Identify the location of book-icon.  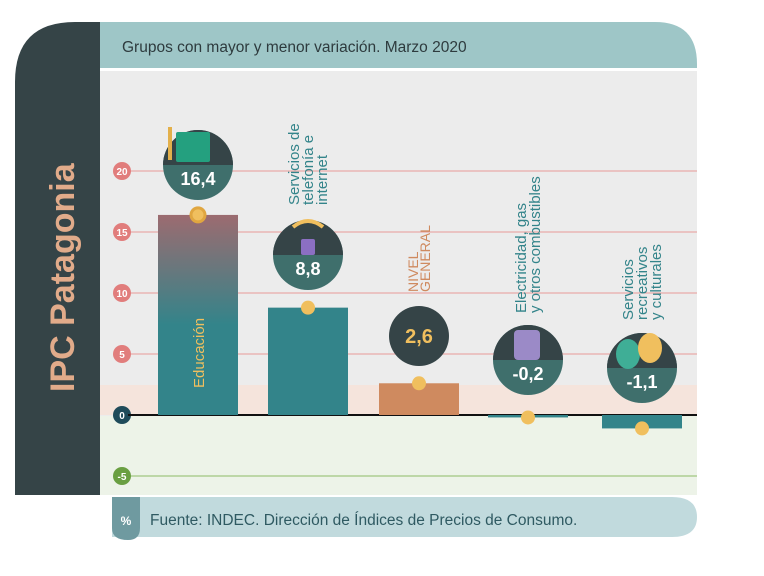
(193, 147).